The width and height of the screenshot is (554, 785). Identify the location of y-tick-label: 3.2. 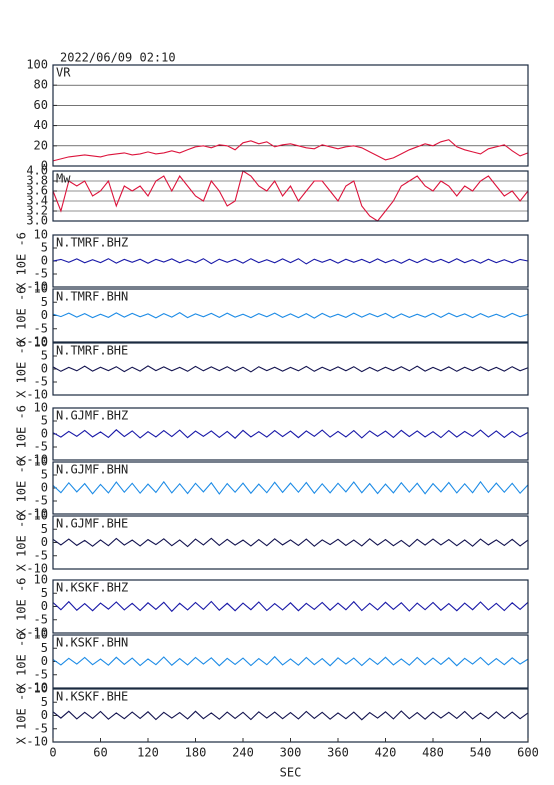
(37, 211).